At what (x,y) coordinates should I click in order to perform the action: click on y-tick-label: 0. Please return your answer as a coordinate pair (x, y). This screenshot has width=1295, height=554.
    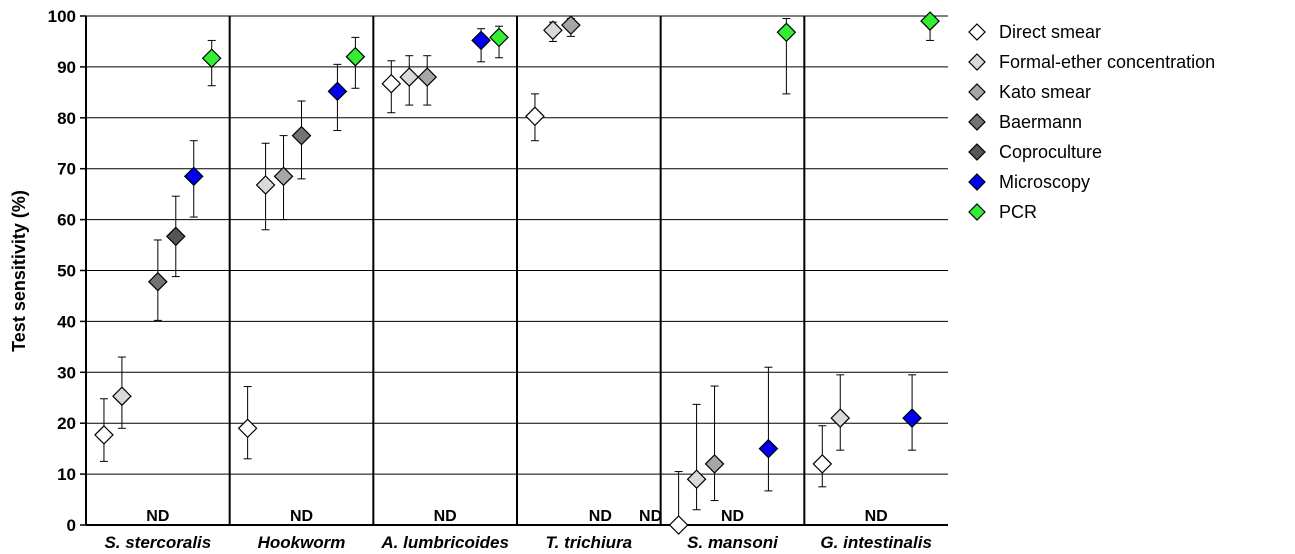
    Looking at the image, I should click on (71, 525).